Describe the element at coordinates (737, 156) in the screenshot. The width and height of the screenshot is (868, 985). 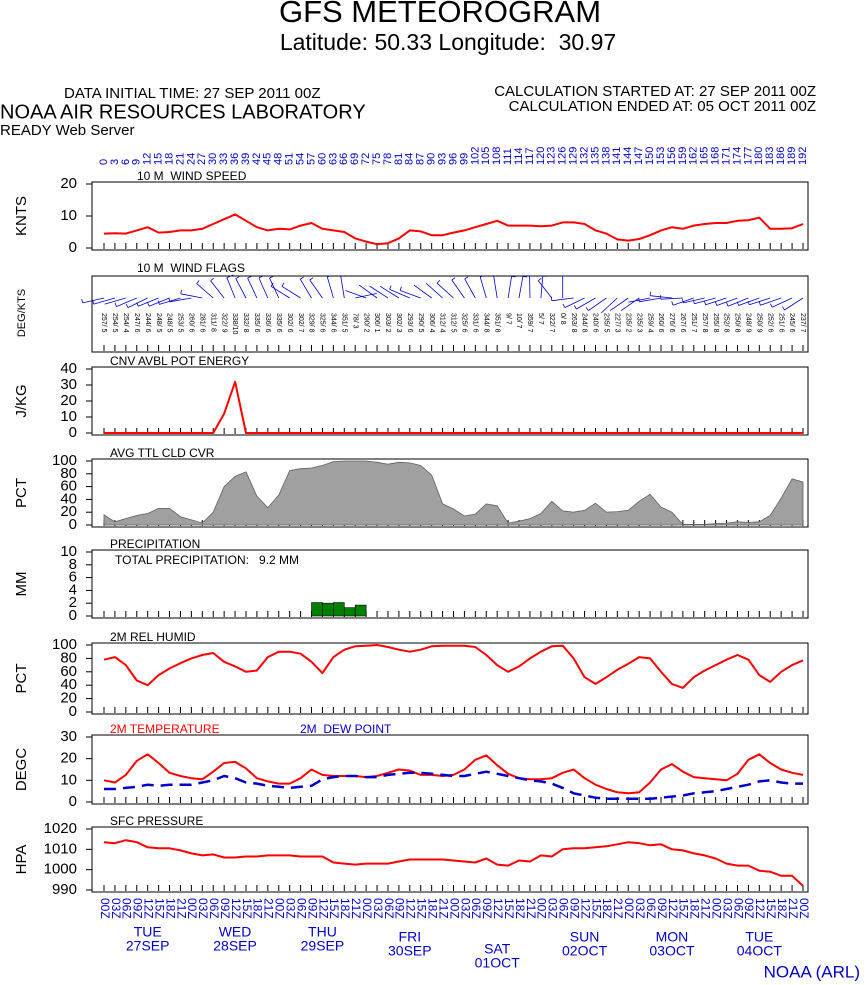
I see `hour-label: 174` at that location.